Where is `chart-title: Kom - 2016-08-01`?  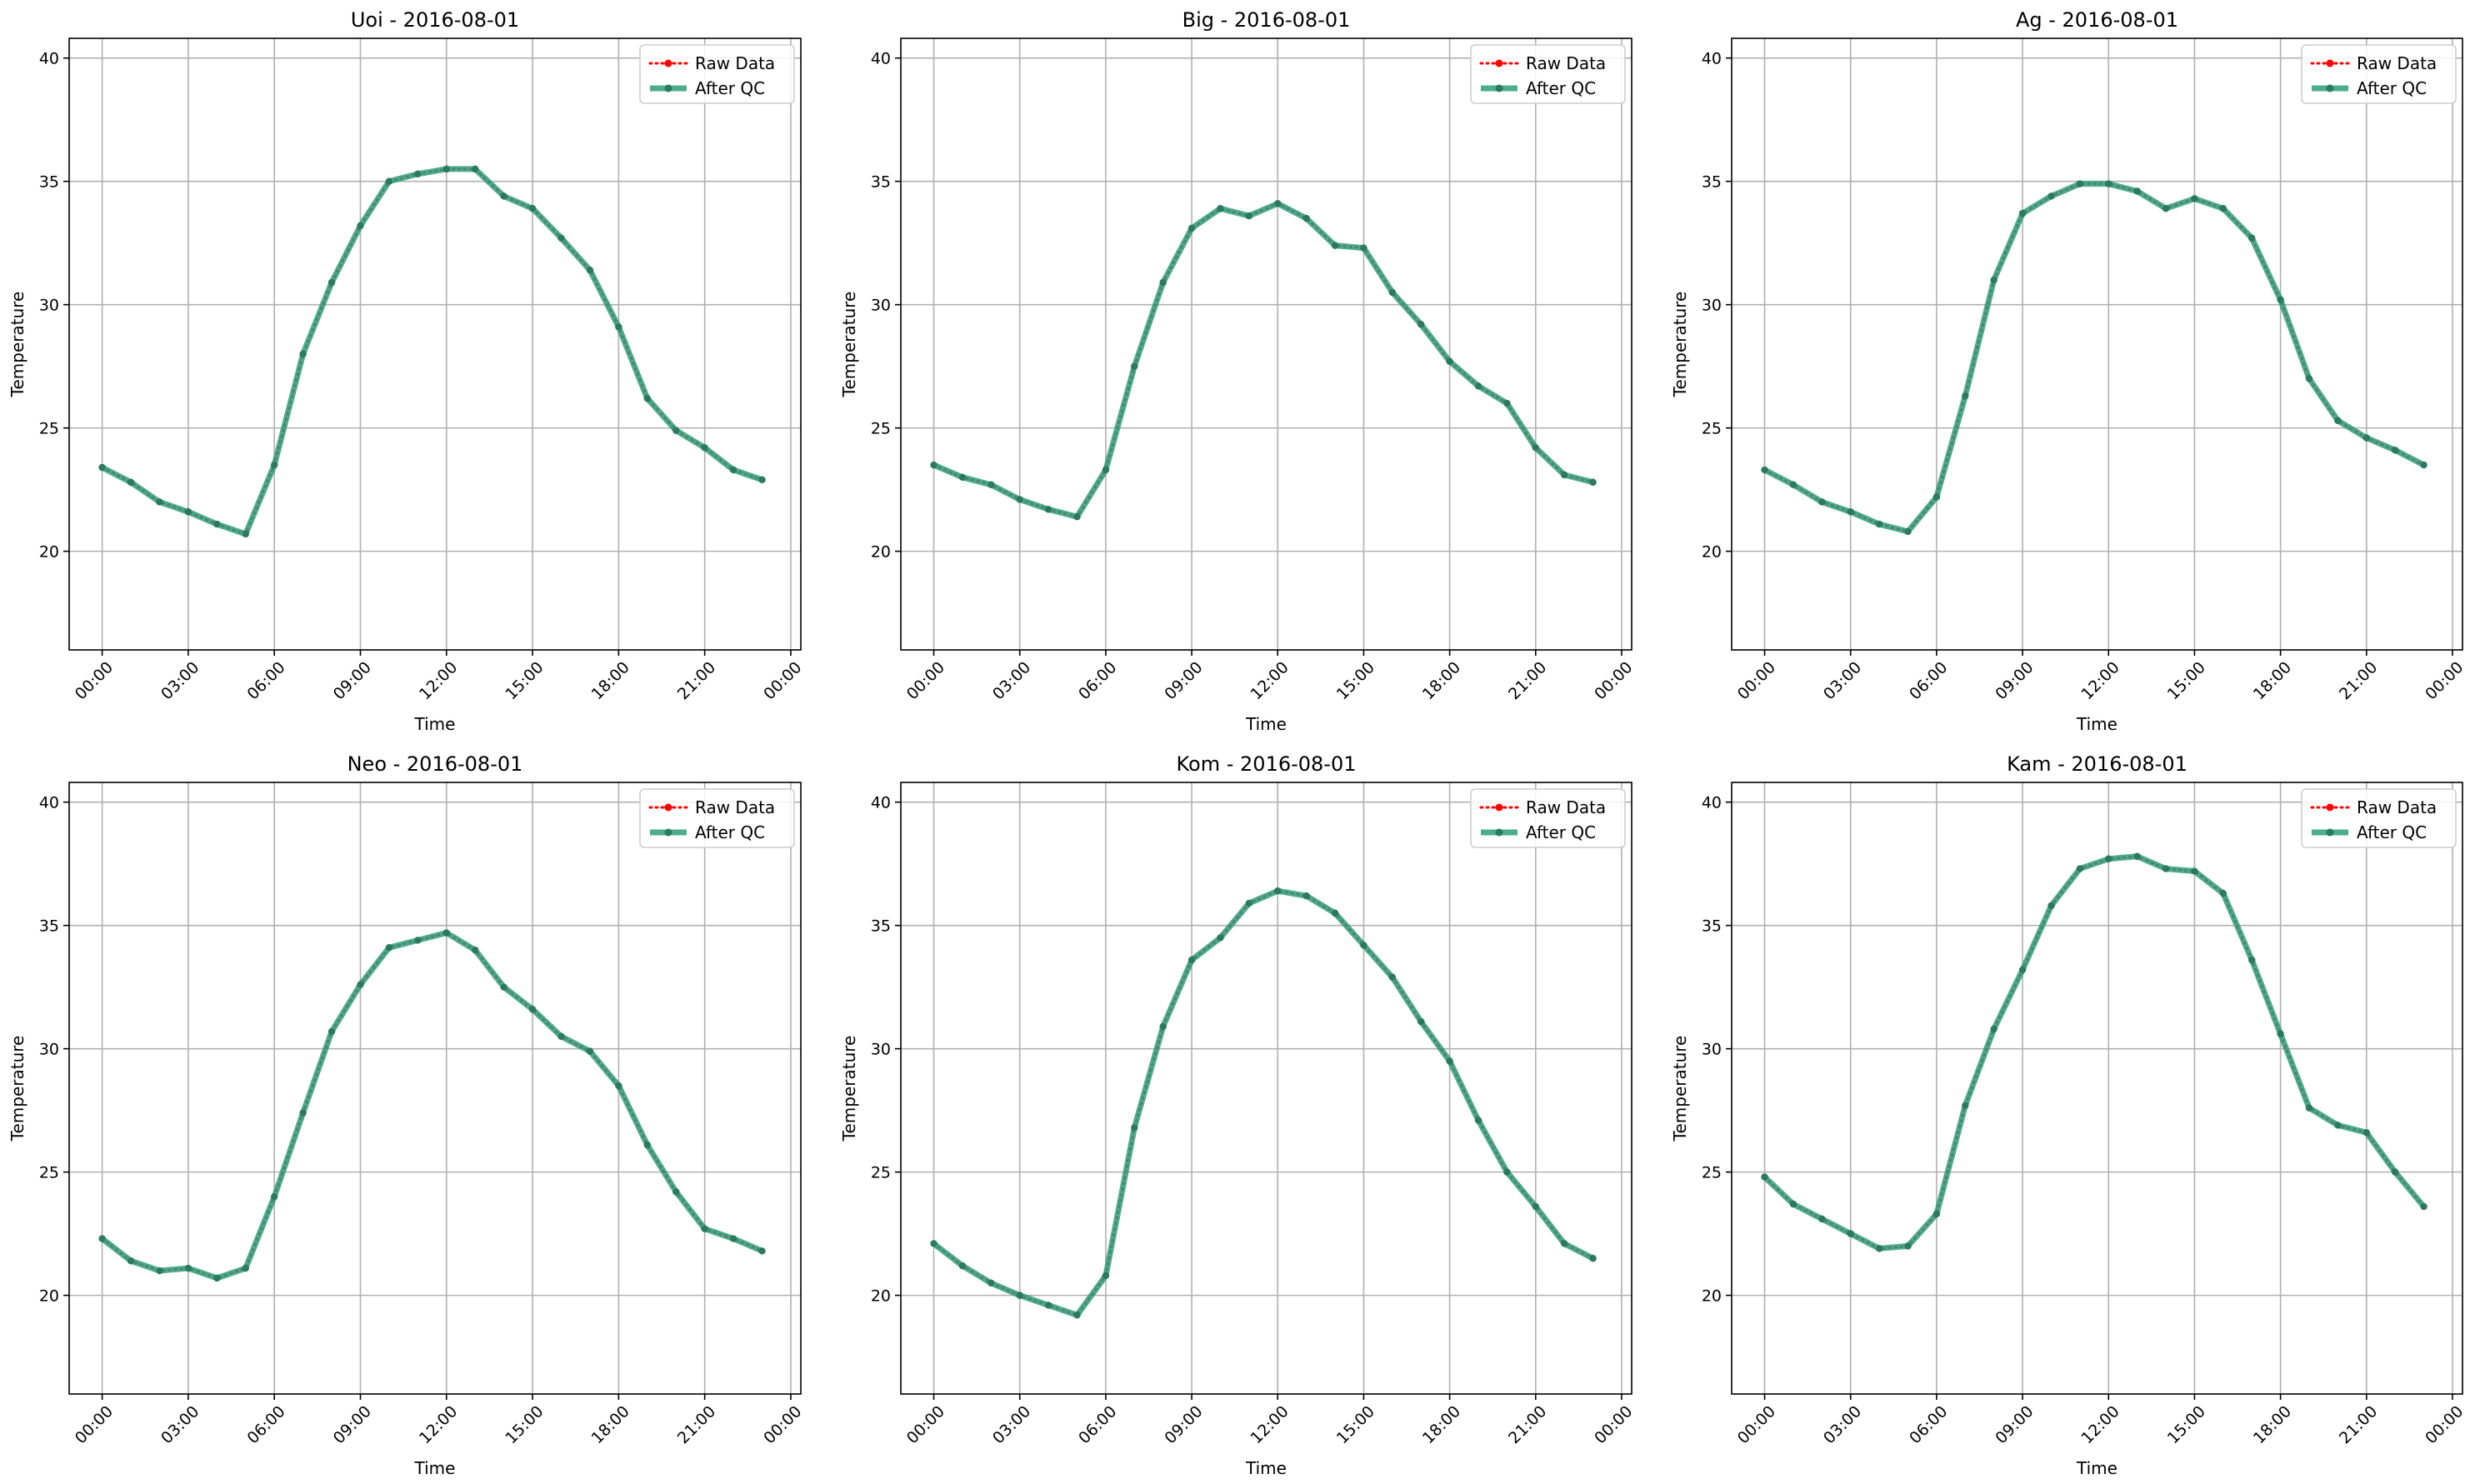 chart-title: Kom - 2016-08-01 is located at coordinates (1267, 764).